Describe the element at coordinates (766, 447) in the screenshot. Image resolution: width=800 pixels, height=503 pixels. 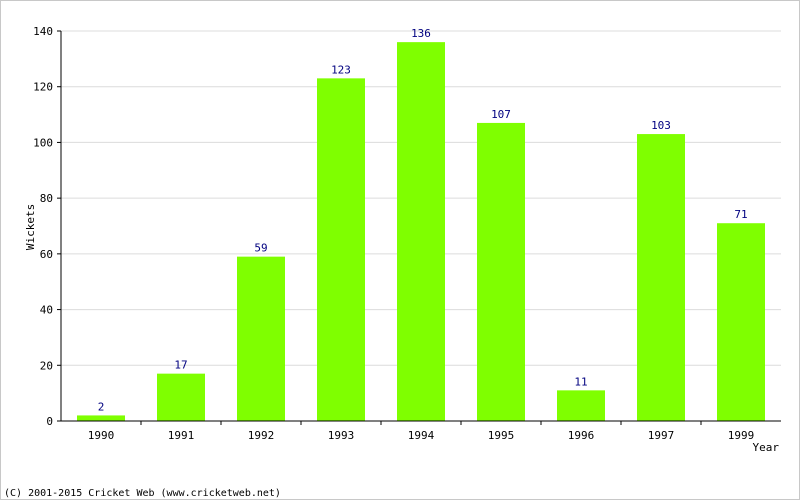
I see `x-axis-label: Year` at that location.